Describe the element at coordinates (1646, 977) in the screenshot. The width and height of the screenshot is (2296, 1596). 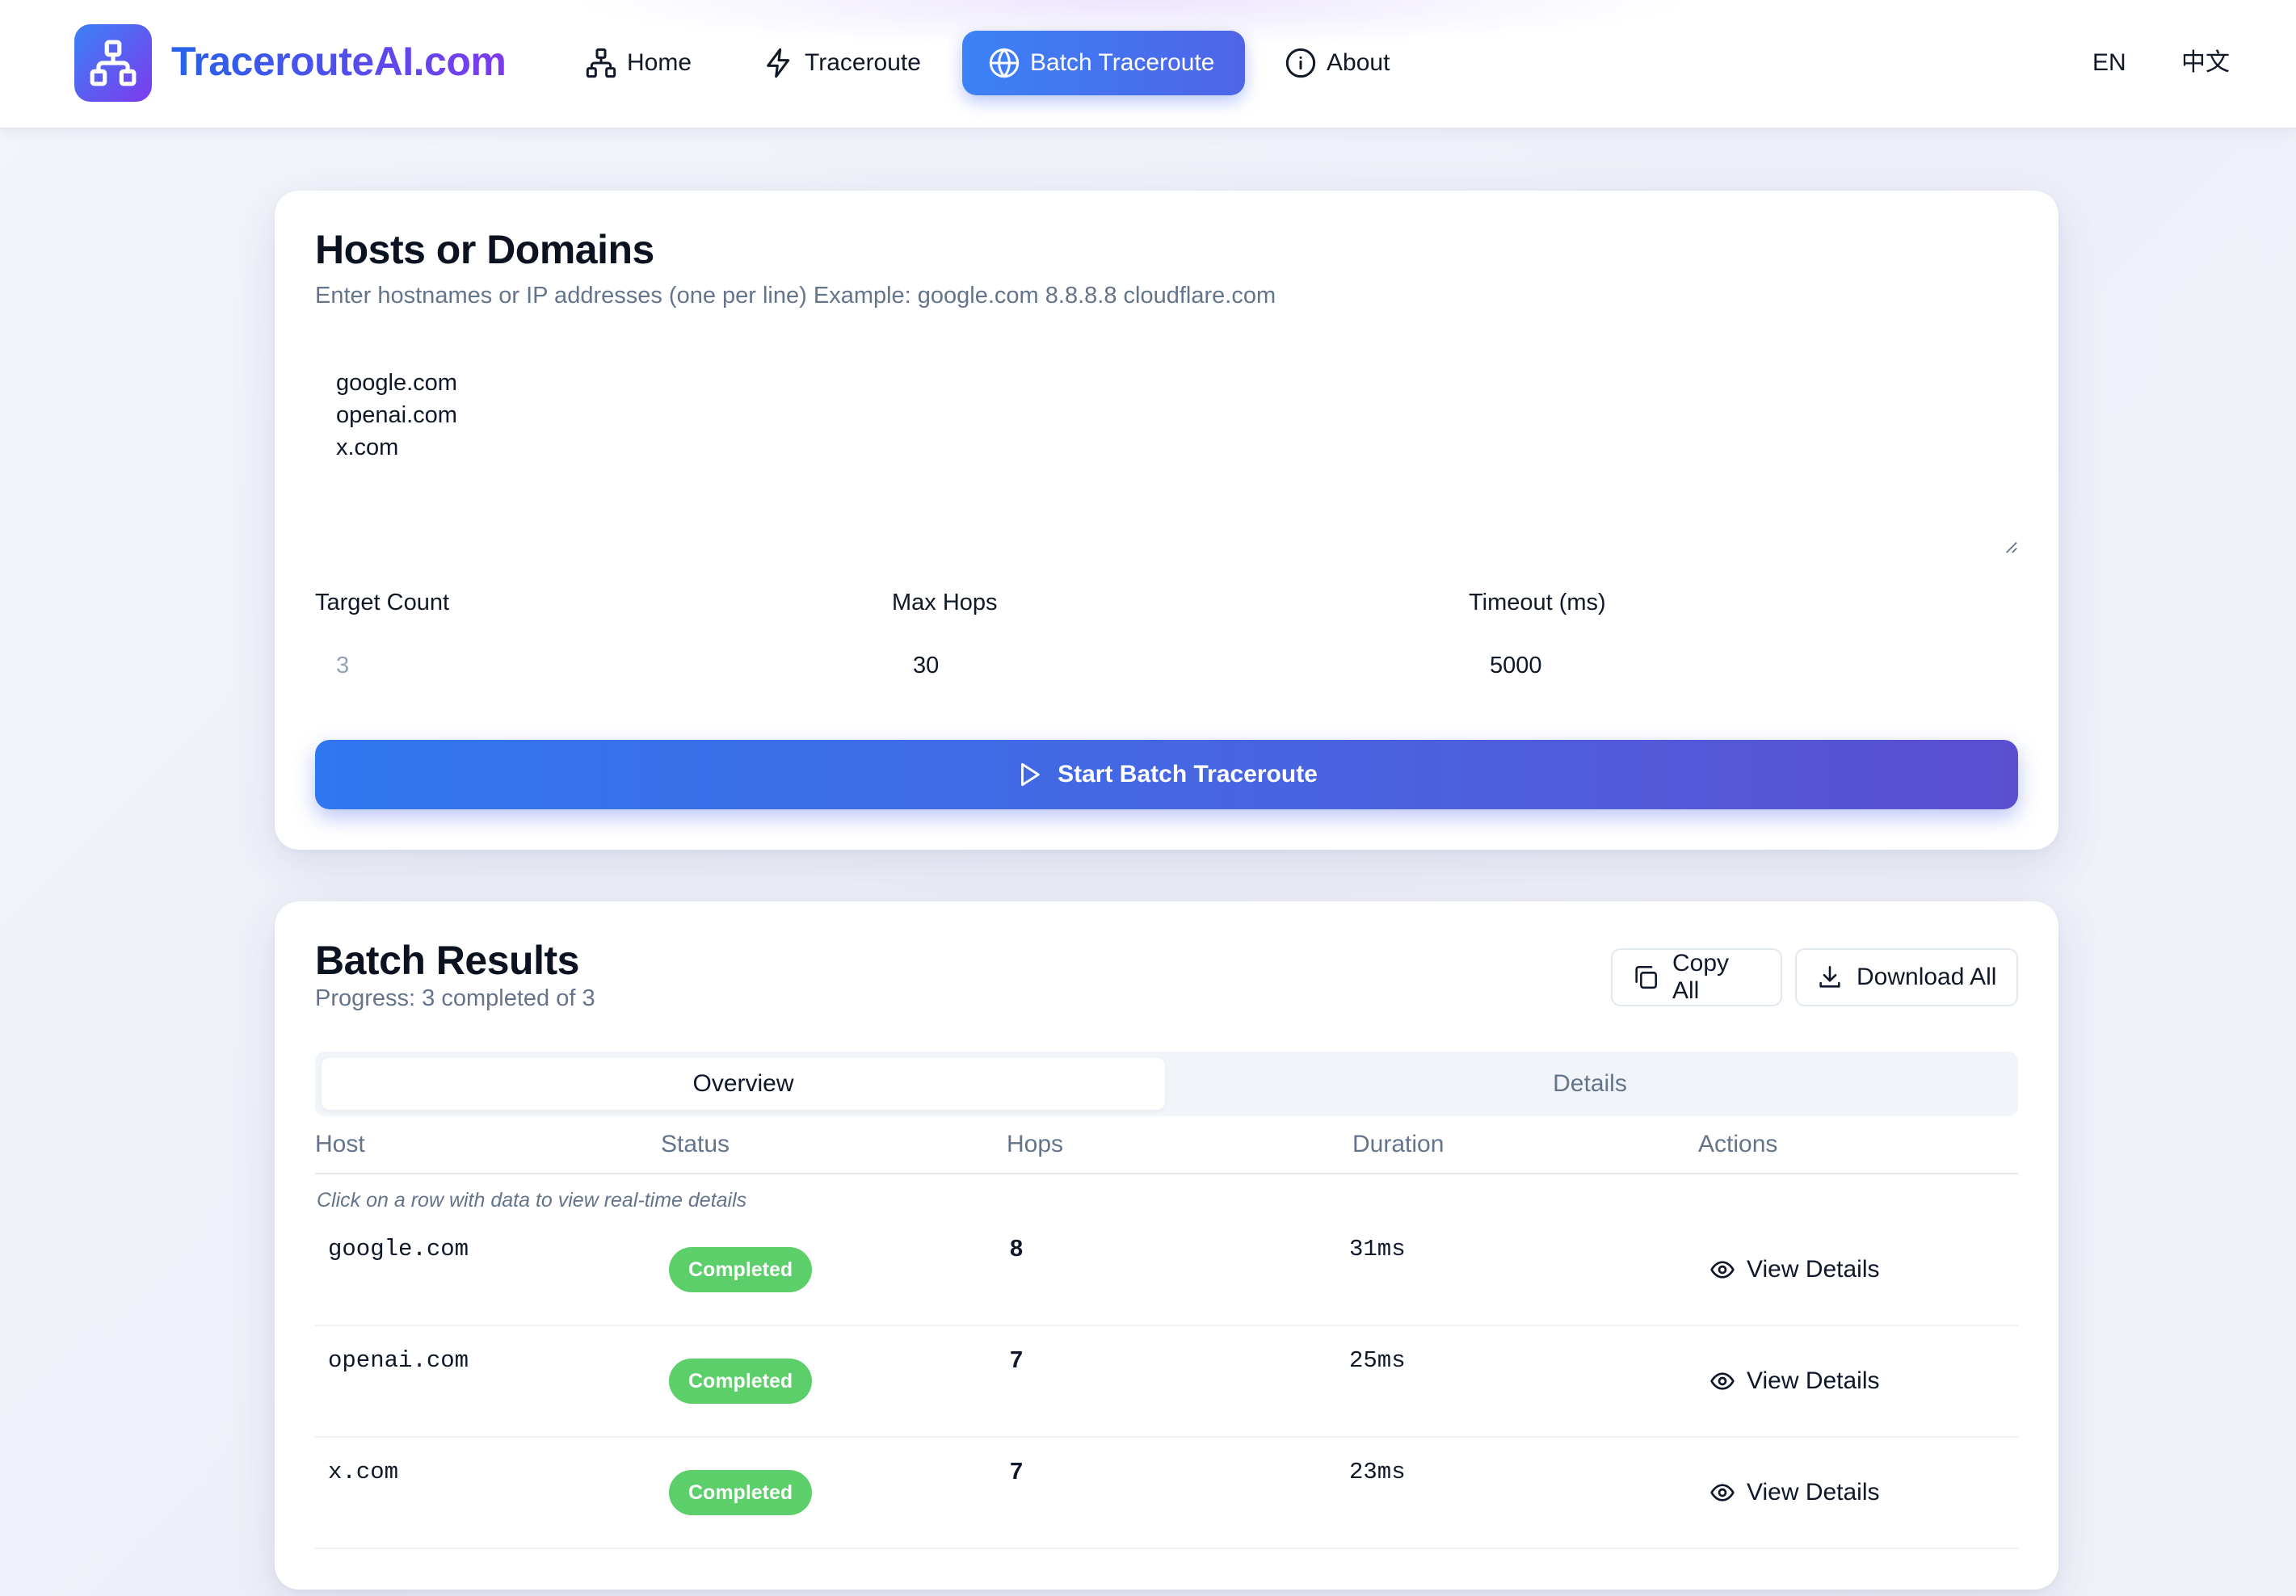
I see `copy-icon` at that location.